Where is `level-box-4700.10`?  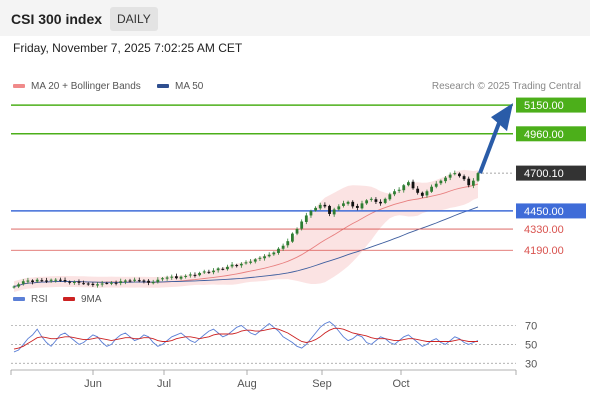
level-box-4700.10 is located at coordinates (551, 173).